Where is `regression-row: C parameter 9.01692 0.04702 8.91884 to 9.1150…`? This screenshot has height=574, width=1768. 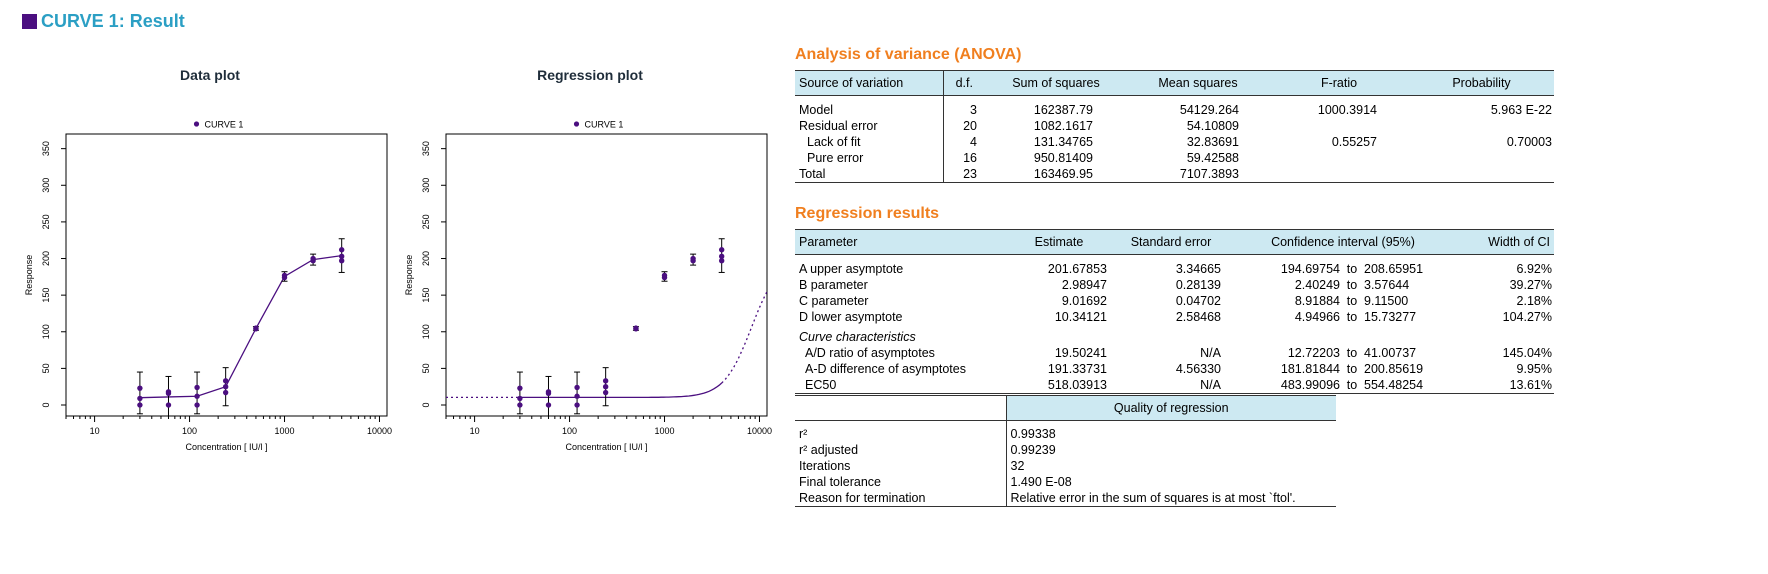
regression-row: C parameter 9.01692 0.04702 8.91884 to 9.1150… is located at coordinates (1174, 301).